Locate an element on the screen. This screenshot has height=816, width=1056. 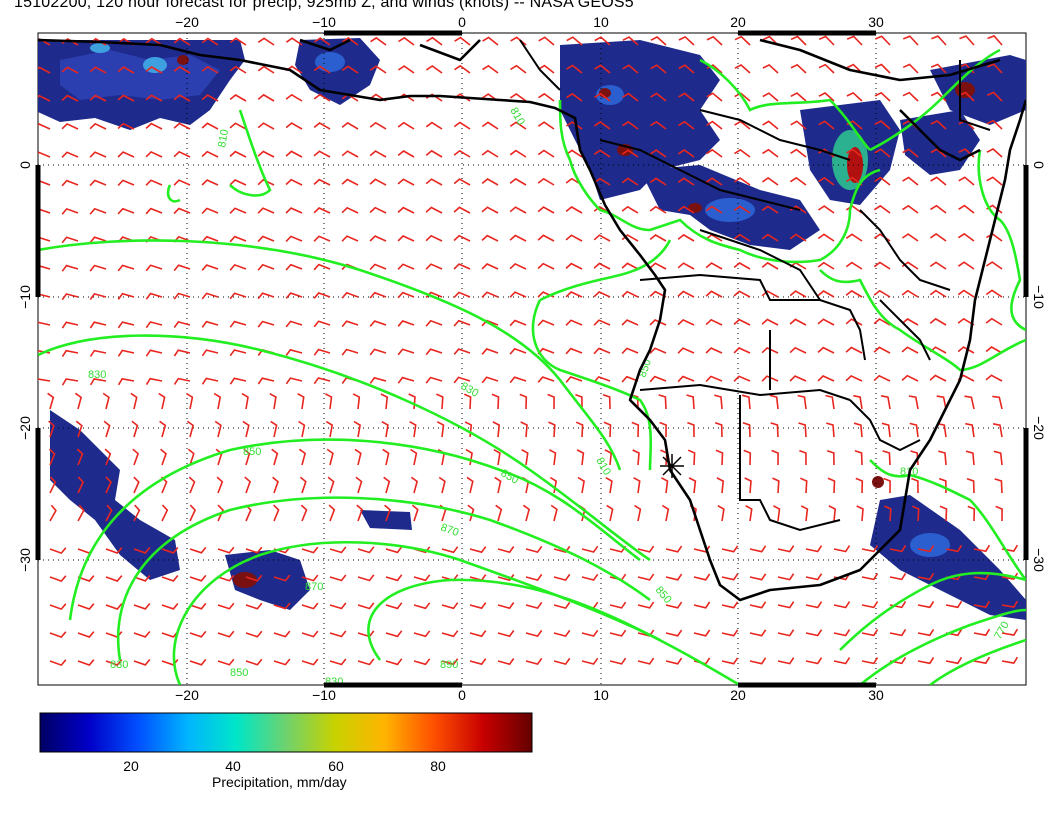
lon-tick-label: 20 is located at coordinates (738, 695).